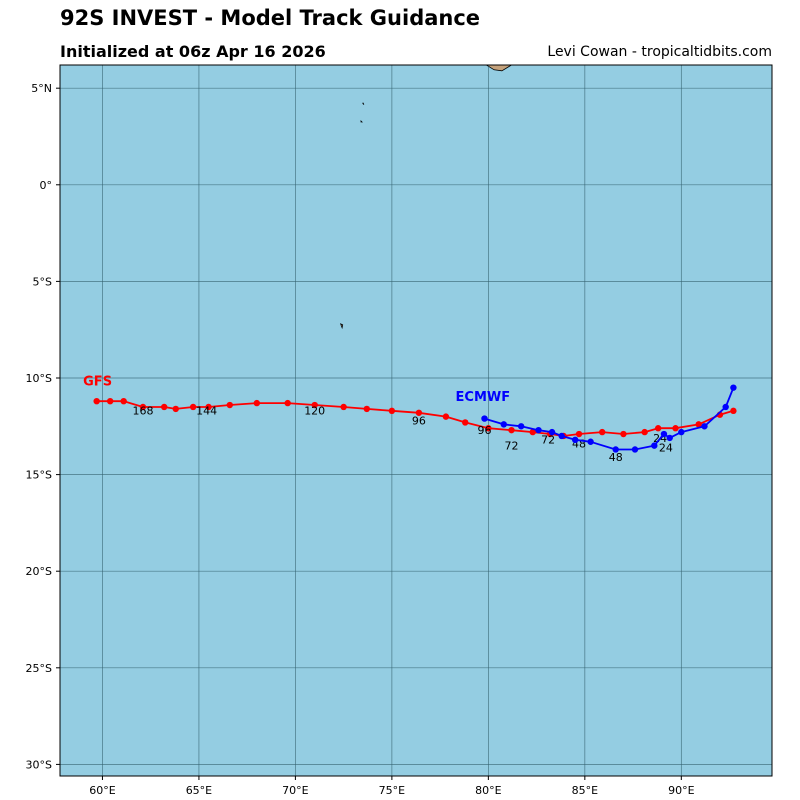 This screenshot has width=800, height=800. What do you see at coordinates (142, 411) in the screenshot?
I see `gfs-hour-label: 168` at bounding box center [142, 411].